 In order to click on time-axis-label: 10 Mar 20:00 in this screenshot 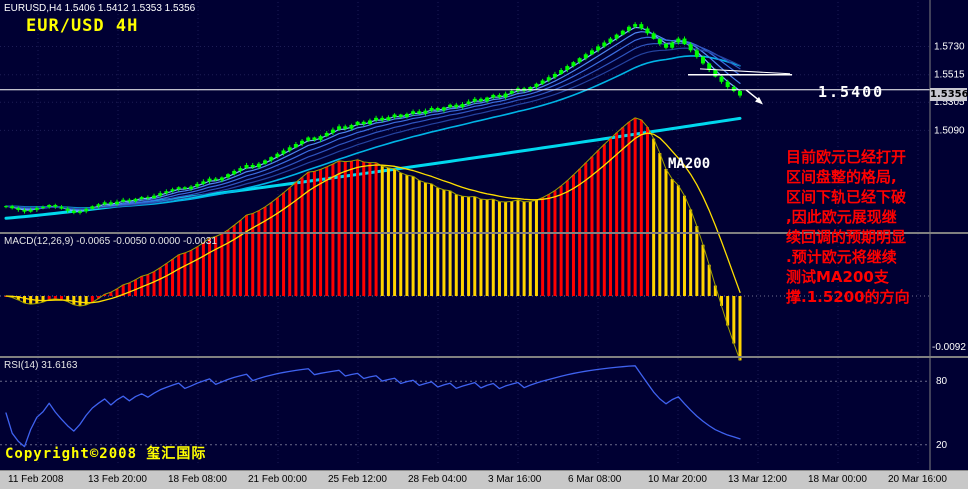, I will do `click(677, 479)`.